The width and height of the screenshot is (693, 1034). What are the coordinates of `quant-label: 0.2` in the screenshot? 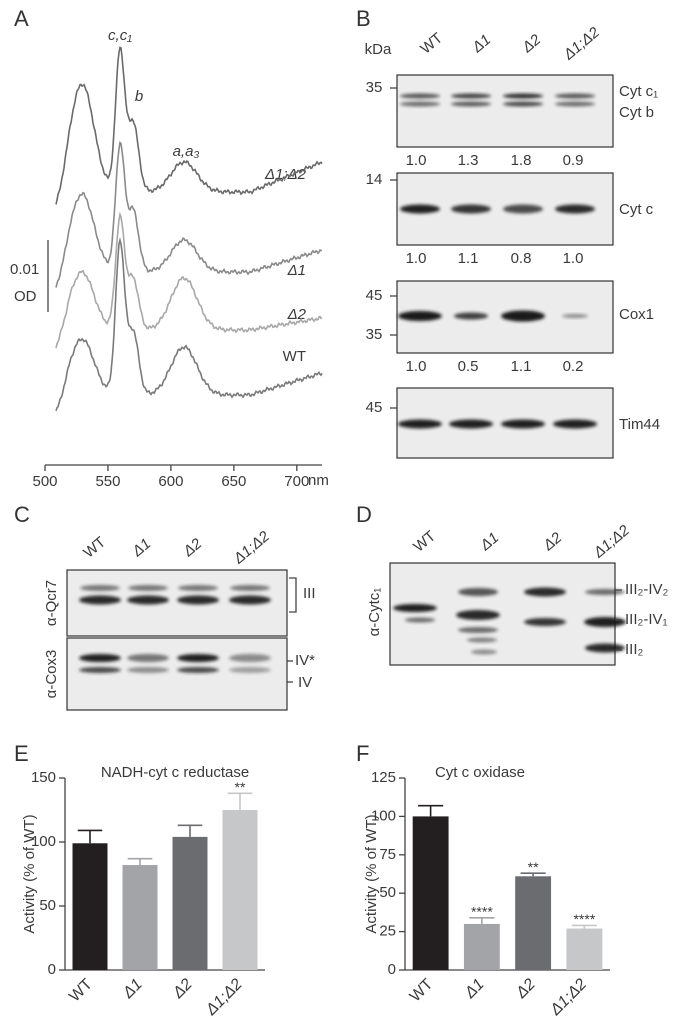 It's located at (573, 366).